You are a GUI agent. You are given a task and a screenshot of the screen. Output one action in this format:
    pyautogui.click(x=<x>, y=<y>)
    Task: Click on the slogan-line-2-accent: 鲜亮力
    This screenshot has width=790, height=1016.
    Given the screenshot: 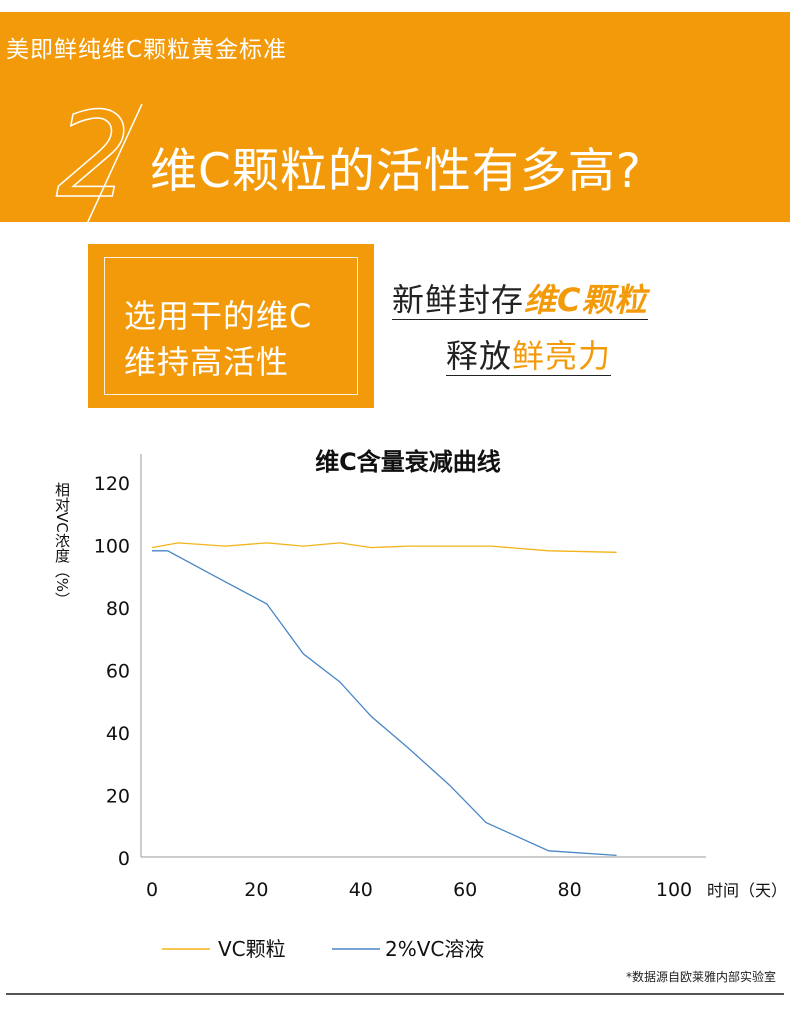 What is the action you would take?
    pyautogui.click(x=562, y=356)
    